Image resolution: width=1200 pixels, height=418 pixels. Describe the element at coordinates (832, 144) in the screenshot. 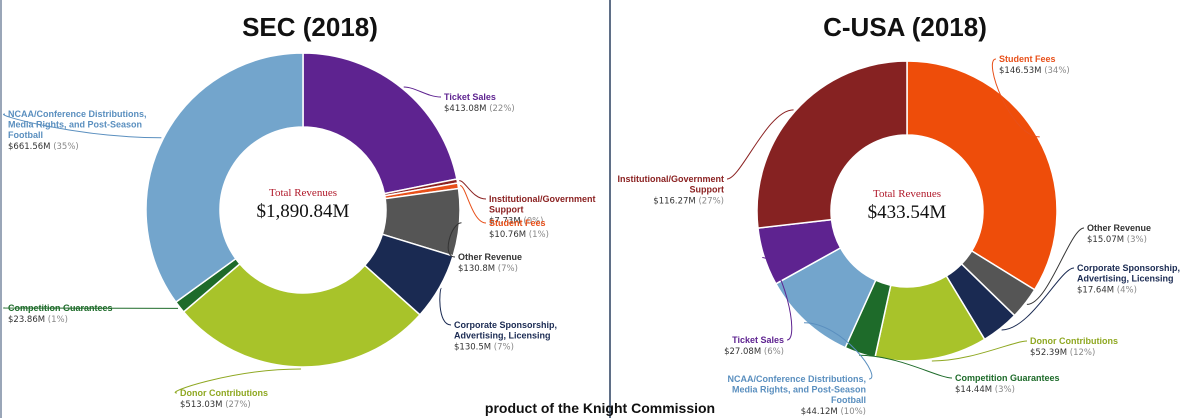

I see `slice-institutional-government-support` at that location.